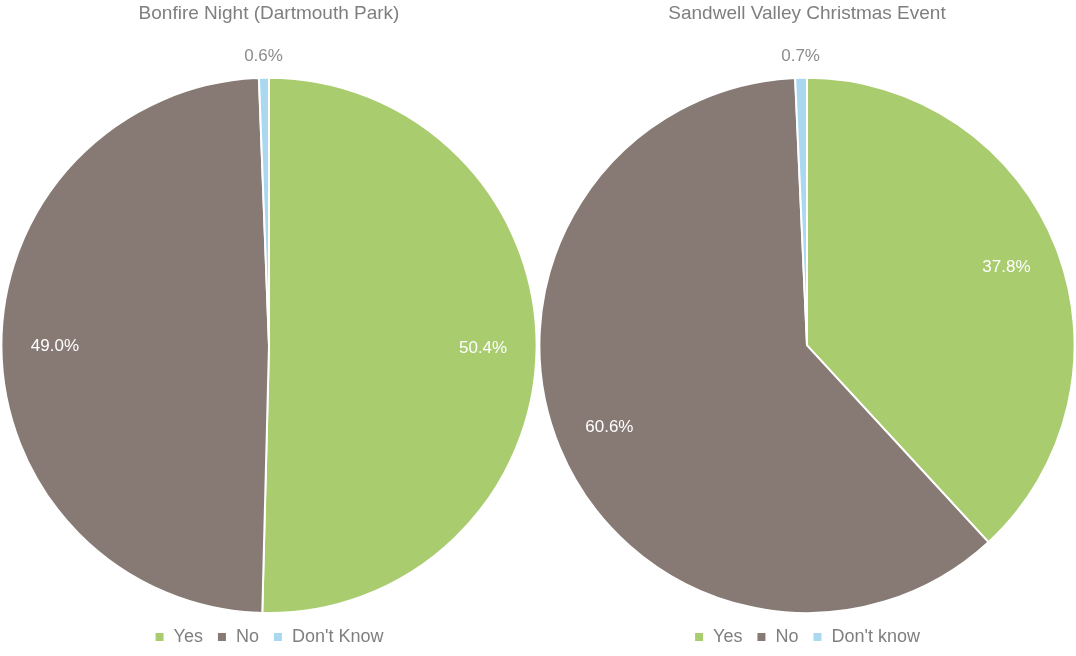 This screenshot has width=1076, height=656. What do you see at coordinates (263, 55) in the screenshot?
I see `data-label: 0.6%` at bounding box center [263, 55].